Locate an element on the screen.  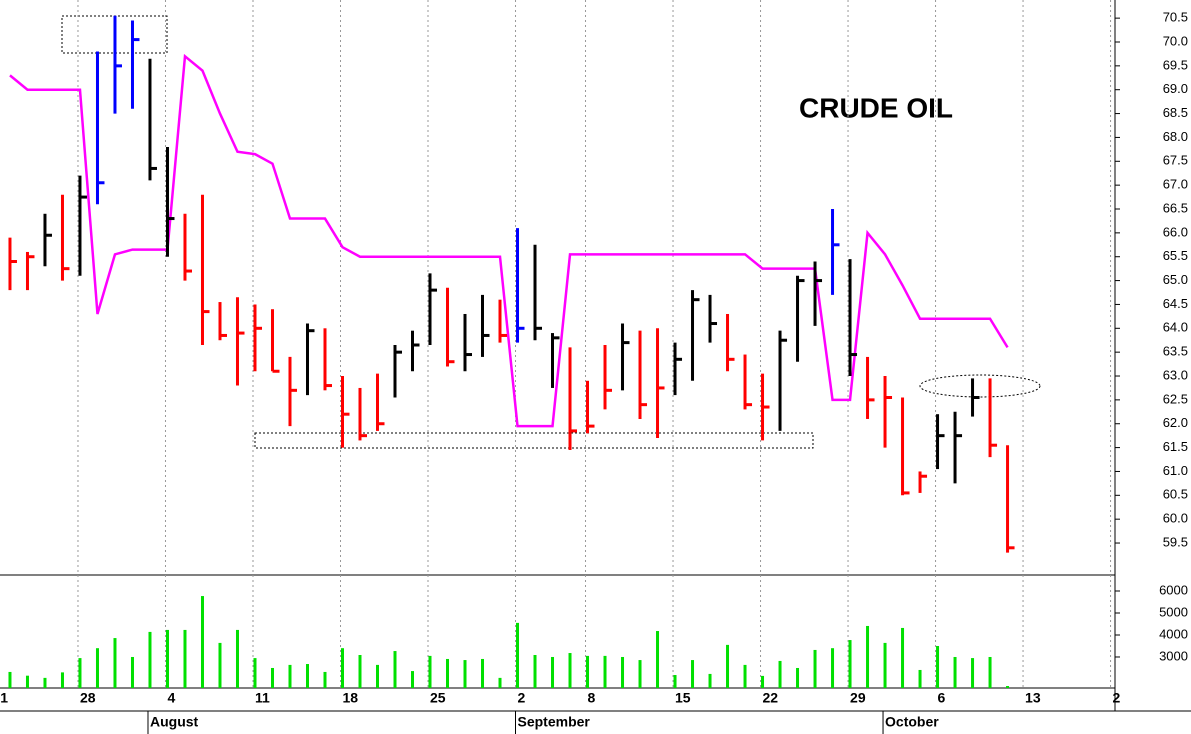
x-tick-label: 25 is located at coordinates (438, 698).